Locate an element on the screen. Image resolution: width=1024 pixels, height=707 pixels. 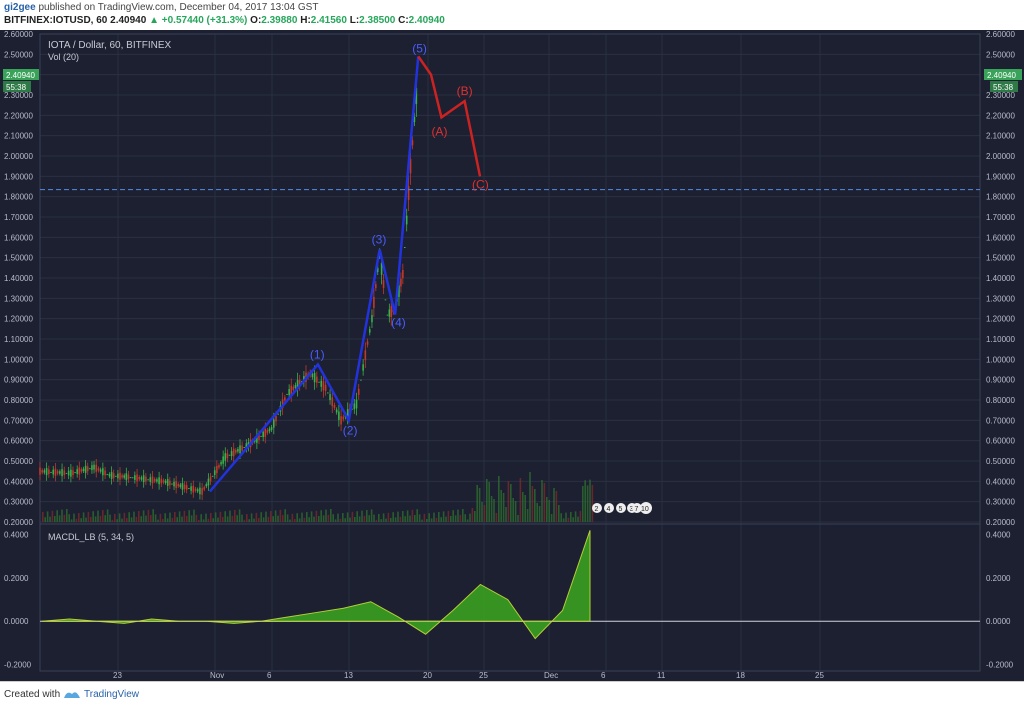
elliott-correction-line is located at coordinates (449, 116).